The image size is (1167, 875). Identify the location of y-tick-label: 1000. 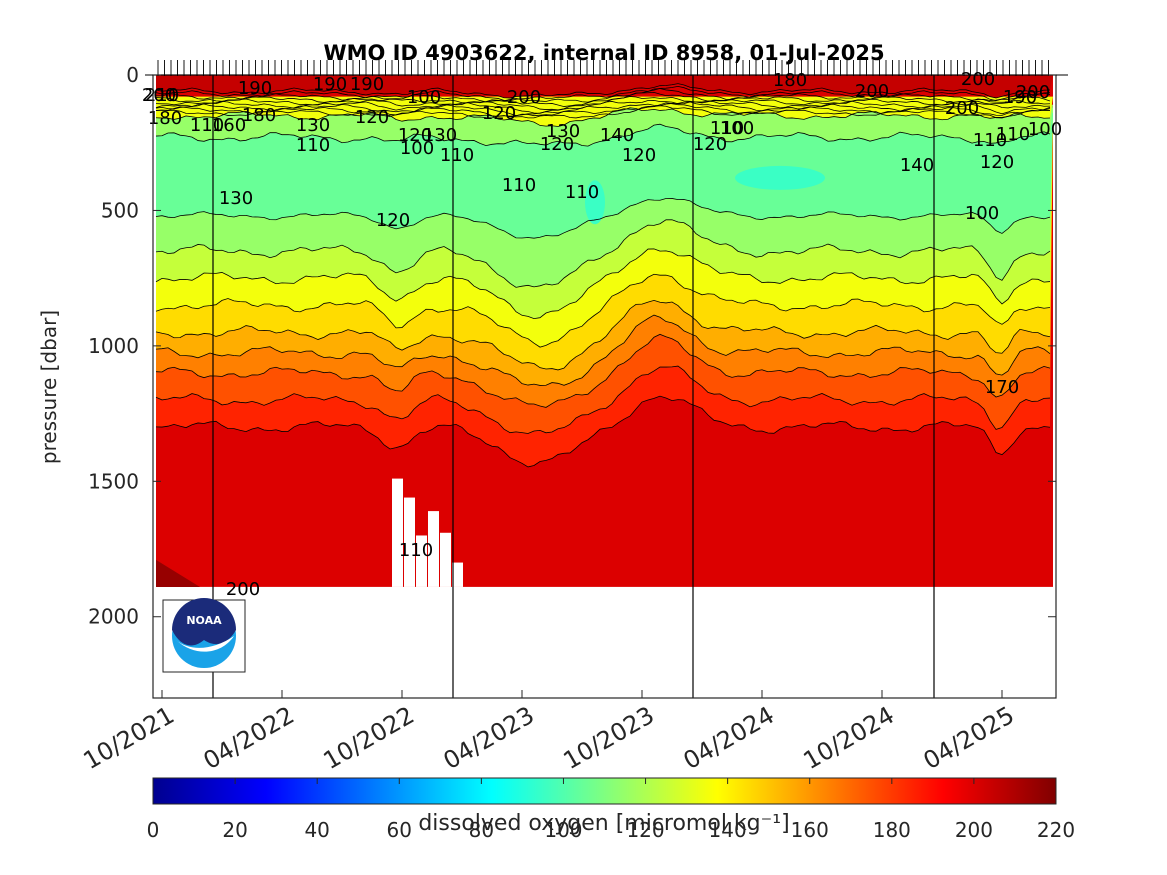
(113, 346).